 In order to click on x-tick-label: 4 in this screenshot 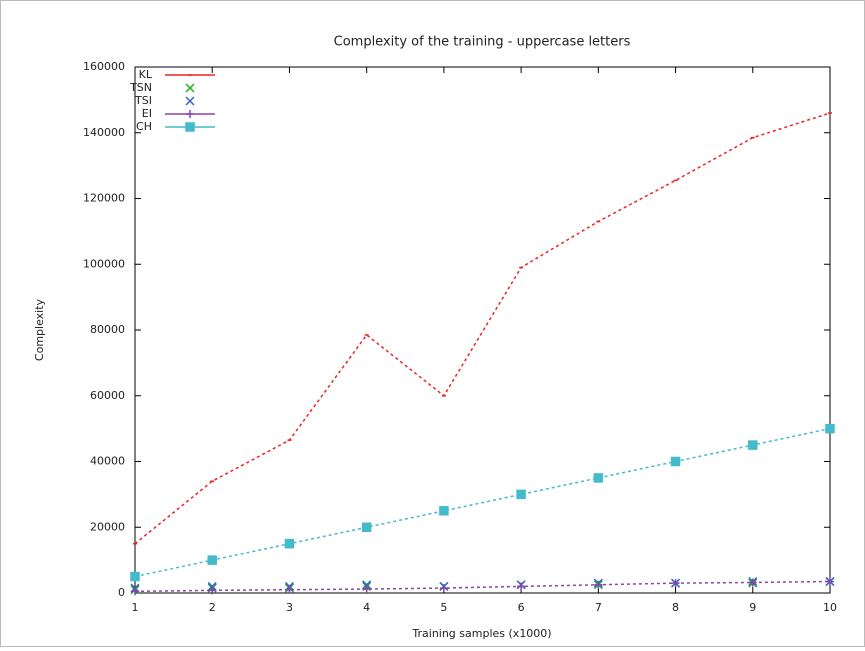, I will do `click(366, 607)`.